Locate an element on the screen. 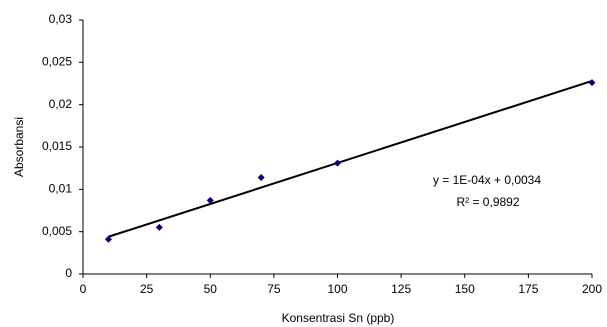 The image size is (607, 327). x-tick-label: 175 is located at coordinates (528, 289).